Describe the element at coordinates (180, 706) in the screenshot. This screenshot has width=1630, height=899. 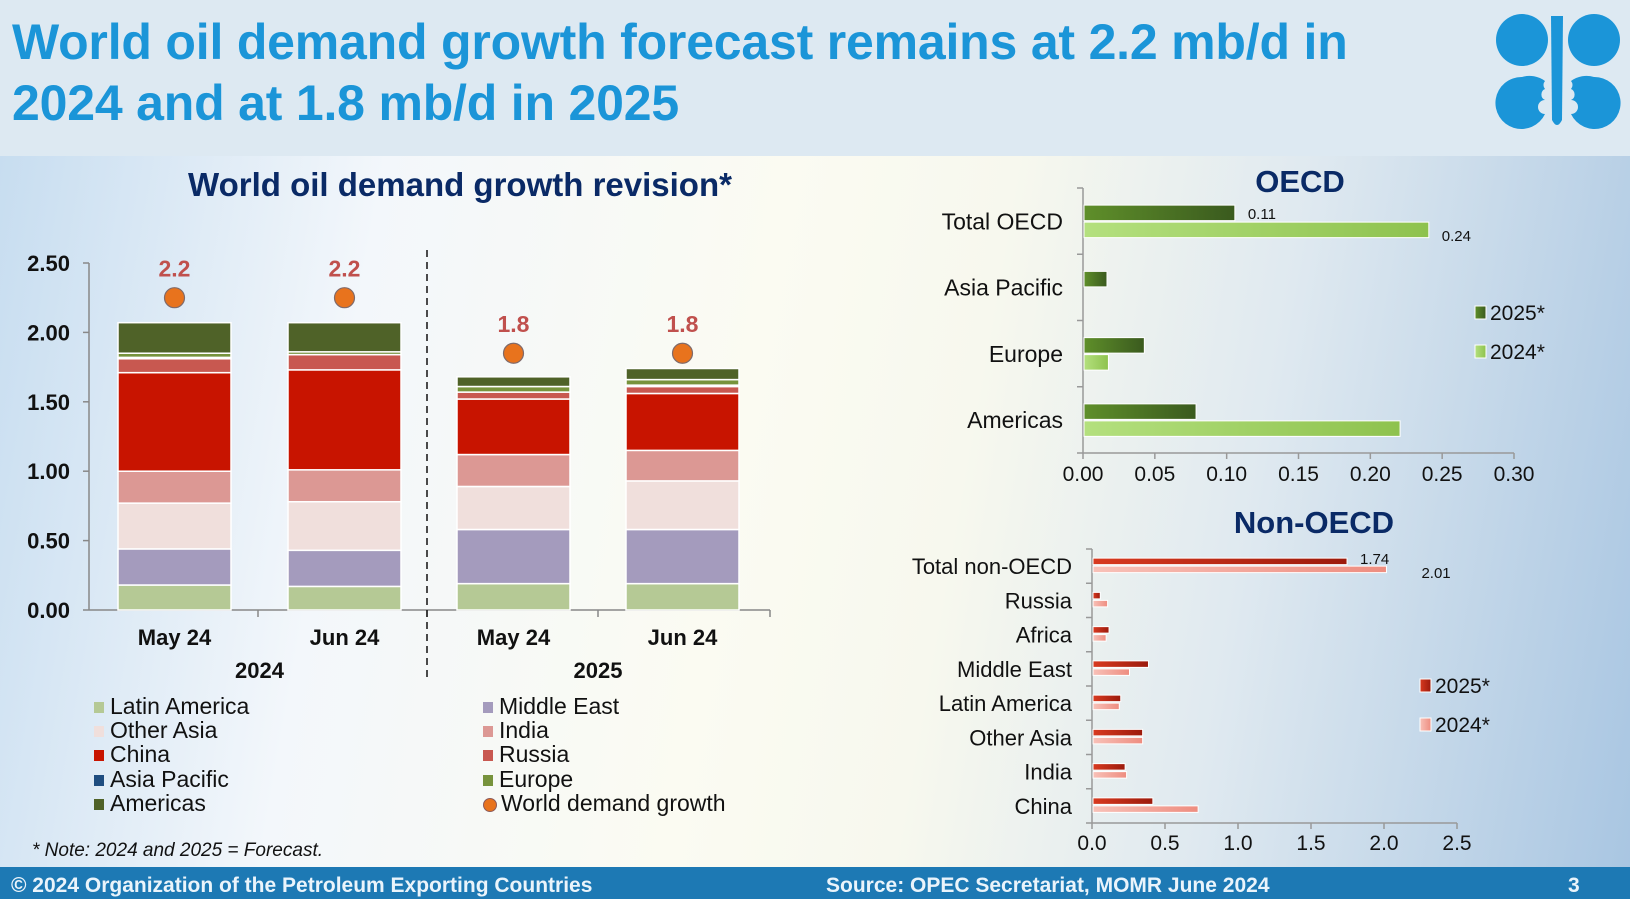
I see `legend-label: Latin America` at that location.